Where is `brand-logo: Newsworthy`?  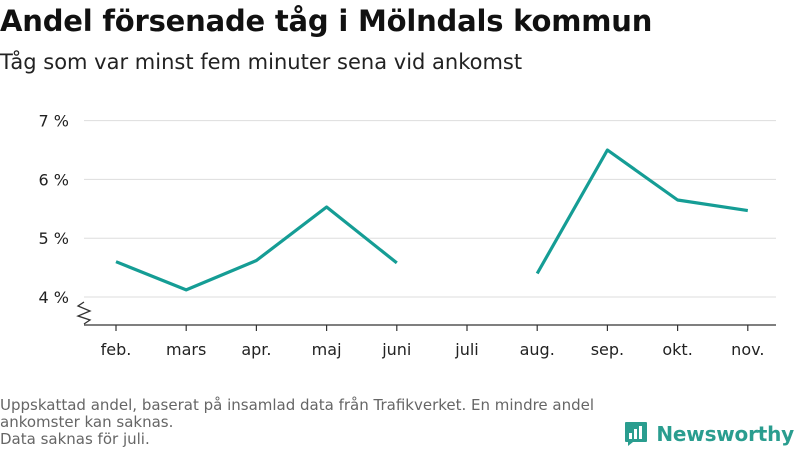 brand-logo: Newsworthy is located at coordinates (709, 434).